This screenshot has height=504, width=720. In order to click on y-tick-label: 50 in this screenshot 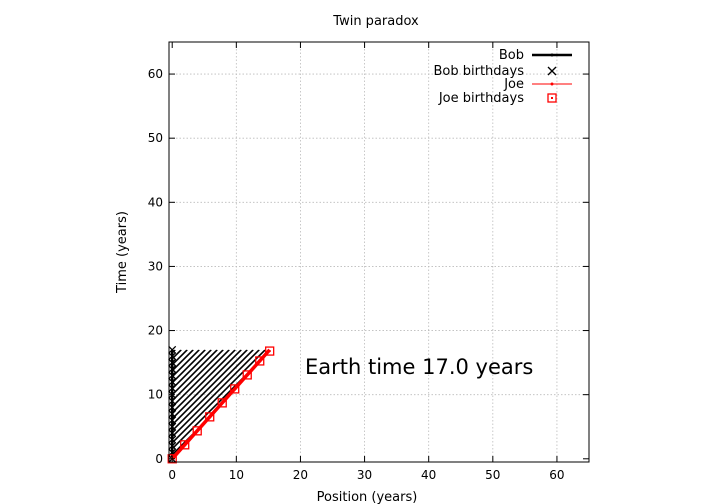, I will do `click(155, 138)`.